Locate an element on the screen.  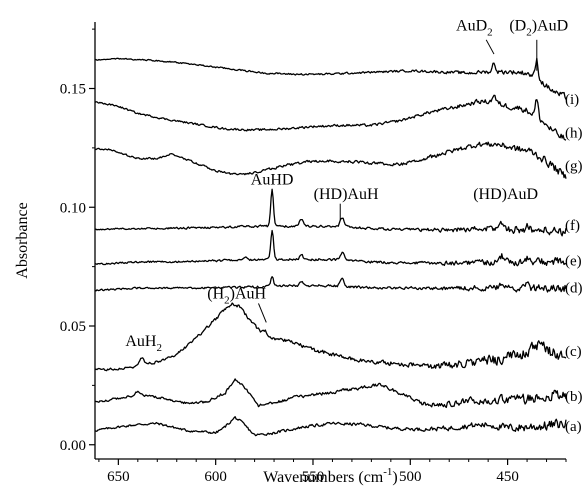
annotation-h2auh: (H2)AuH is located at coordinates (236, 296).